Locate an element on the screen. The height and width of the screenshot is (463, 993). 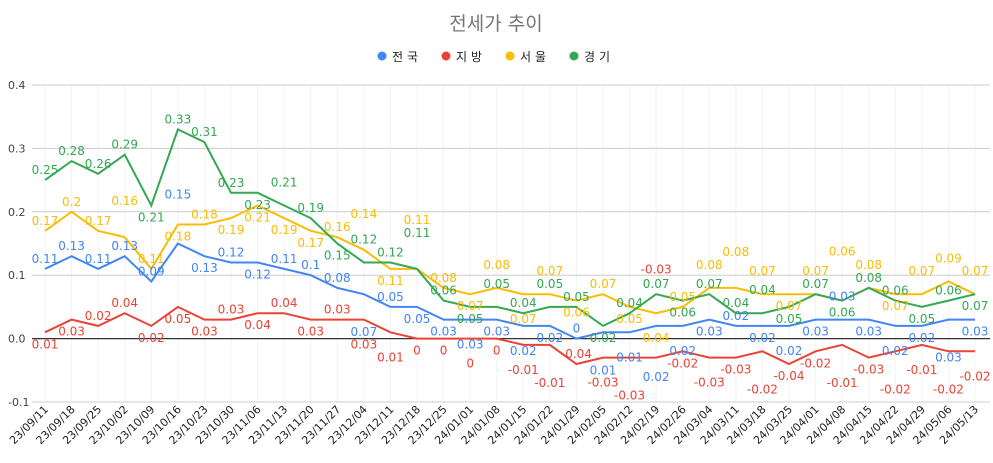
data-label: 0.31 is located at coordinates (204, 132).